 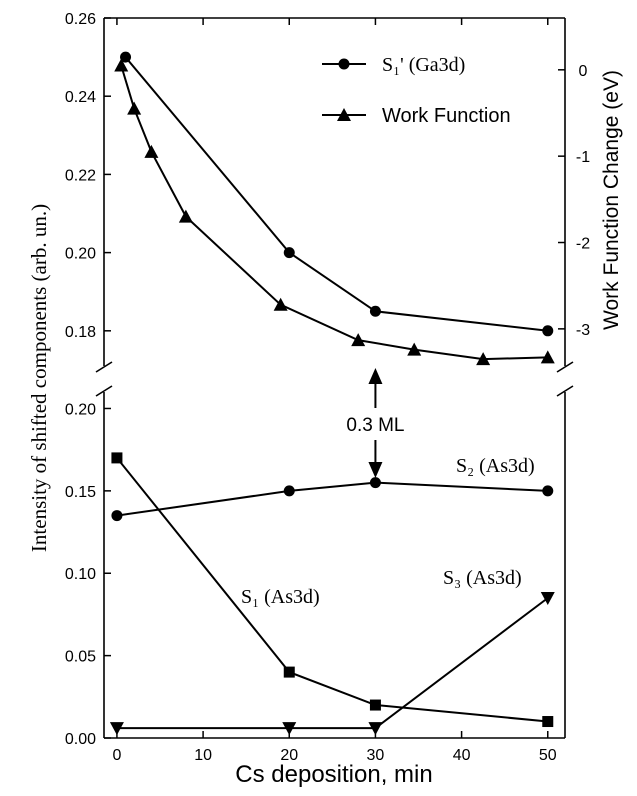 What do you see at coordinates (88, 379) in the screenshot?
I see `y-left-axis-ticks: 0.18 0.20 0.22 0.24 0.26 0.00 0.05 0.10 0.15 0.20` at bounding box center [88, 379].